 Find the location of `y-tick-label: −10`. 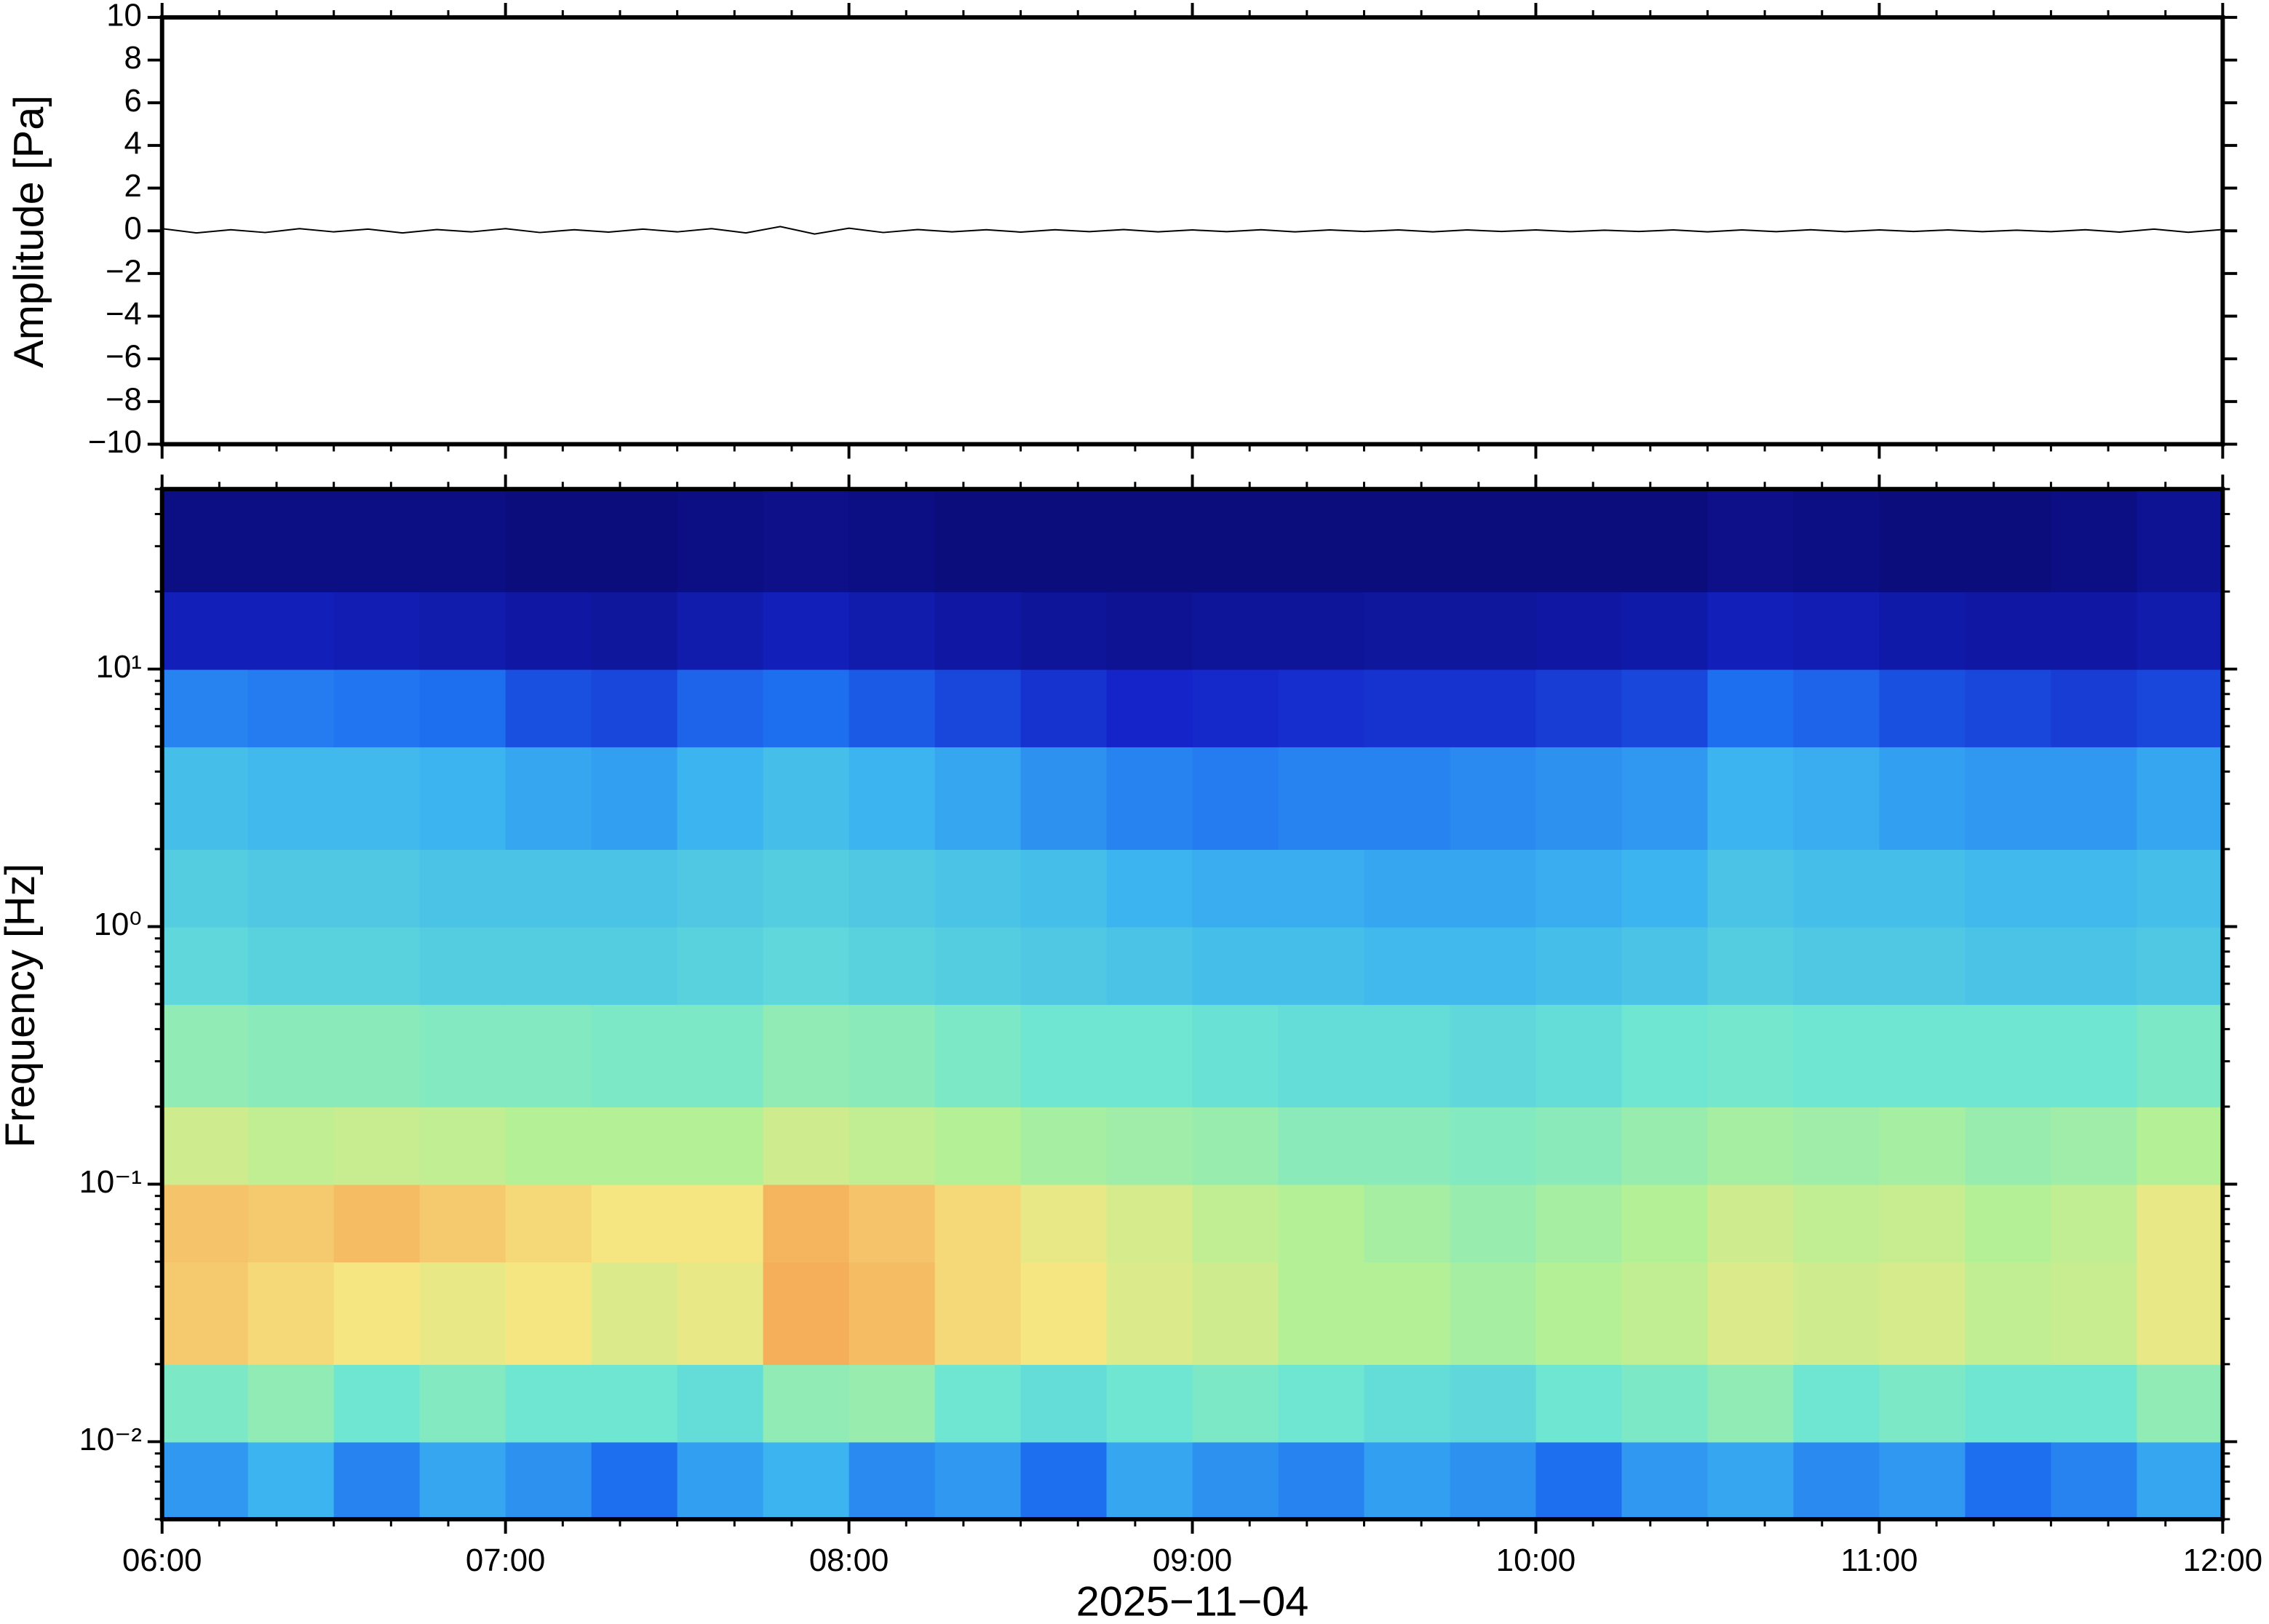

y-tick-label: −10 is located at coordinates (115, 442).